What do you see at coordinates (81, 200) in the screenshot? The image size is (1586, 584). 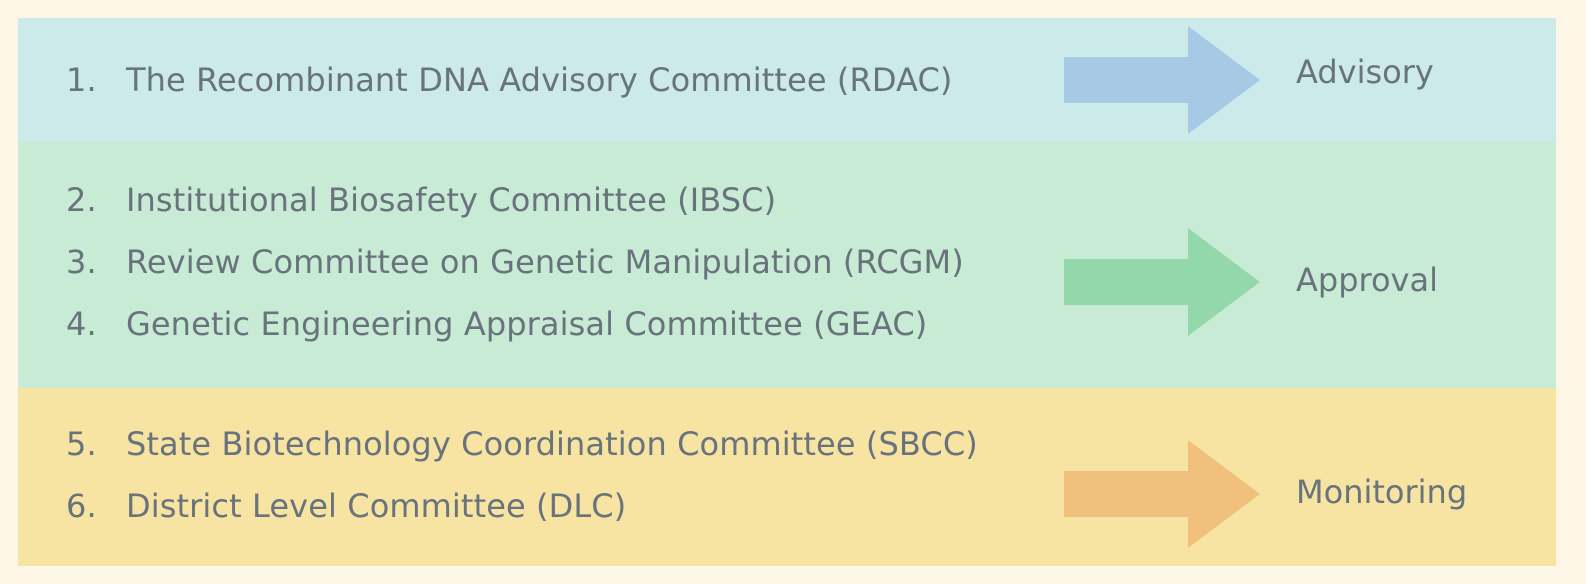 I see `item-number: 2.` at bounding box center [81, 200].